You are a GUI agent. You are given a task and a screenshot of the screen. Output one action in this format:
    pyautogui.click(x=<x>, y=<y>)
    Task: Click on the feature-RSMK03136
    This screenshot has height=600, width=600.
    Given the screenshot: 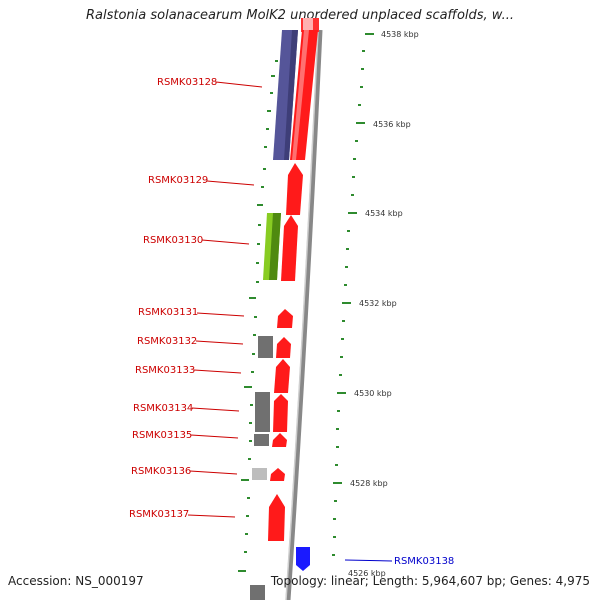 What is the action you would take?
    pyautogui.click(x=277, y=474)
    